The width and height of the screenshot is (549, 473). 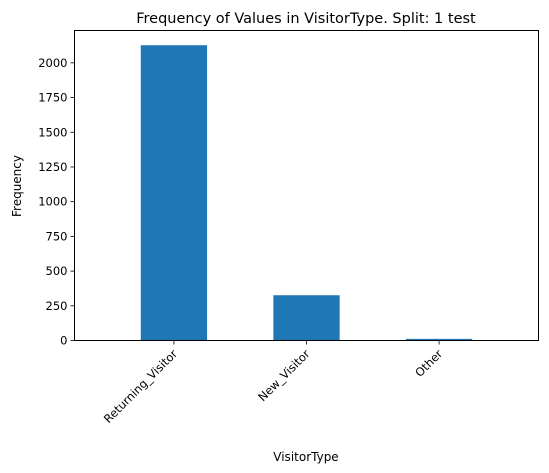 What do you see at coordinates (140, 386) in the screenshot?
I see `x-tick-label: Returning_Visitor` at bounding box center [140, 386].